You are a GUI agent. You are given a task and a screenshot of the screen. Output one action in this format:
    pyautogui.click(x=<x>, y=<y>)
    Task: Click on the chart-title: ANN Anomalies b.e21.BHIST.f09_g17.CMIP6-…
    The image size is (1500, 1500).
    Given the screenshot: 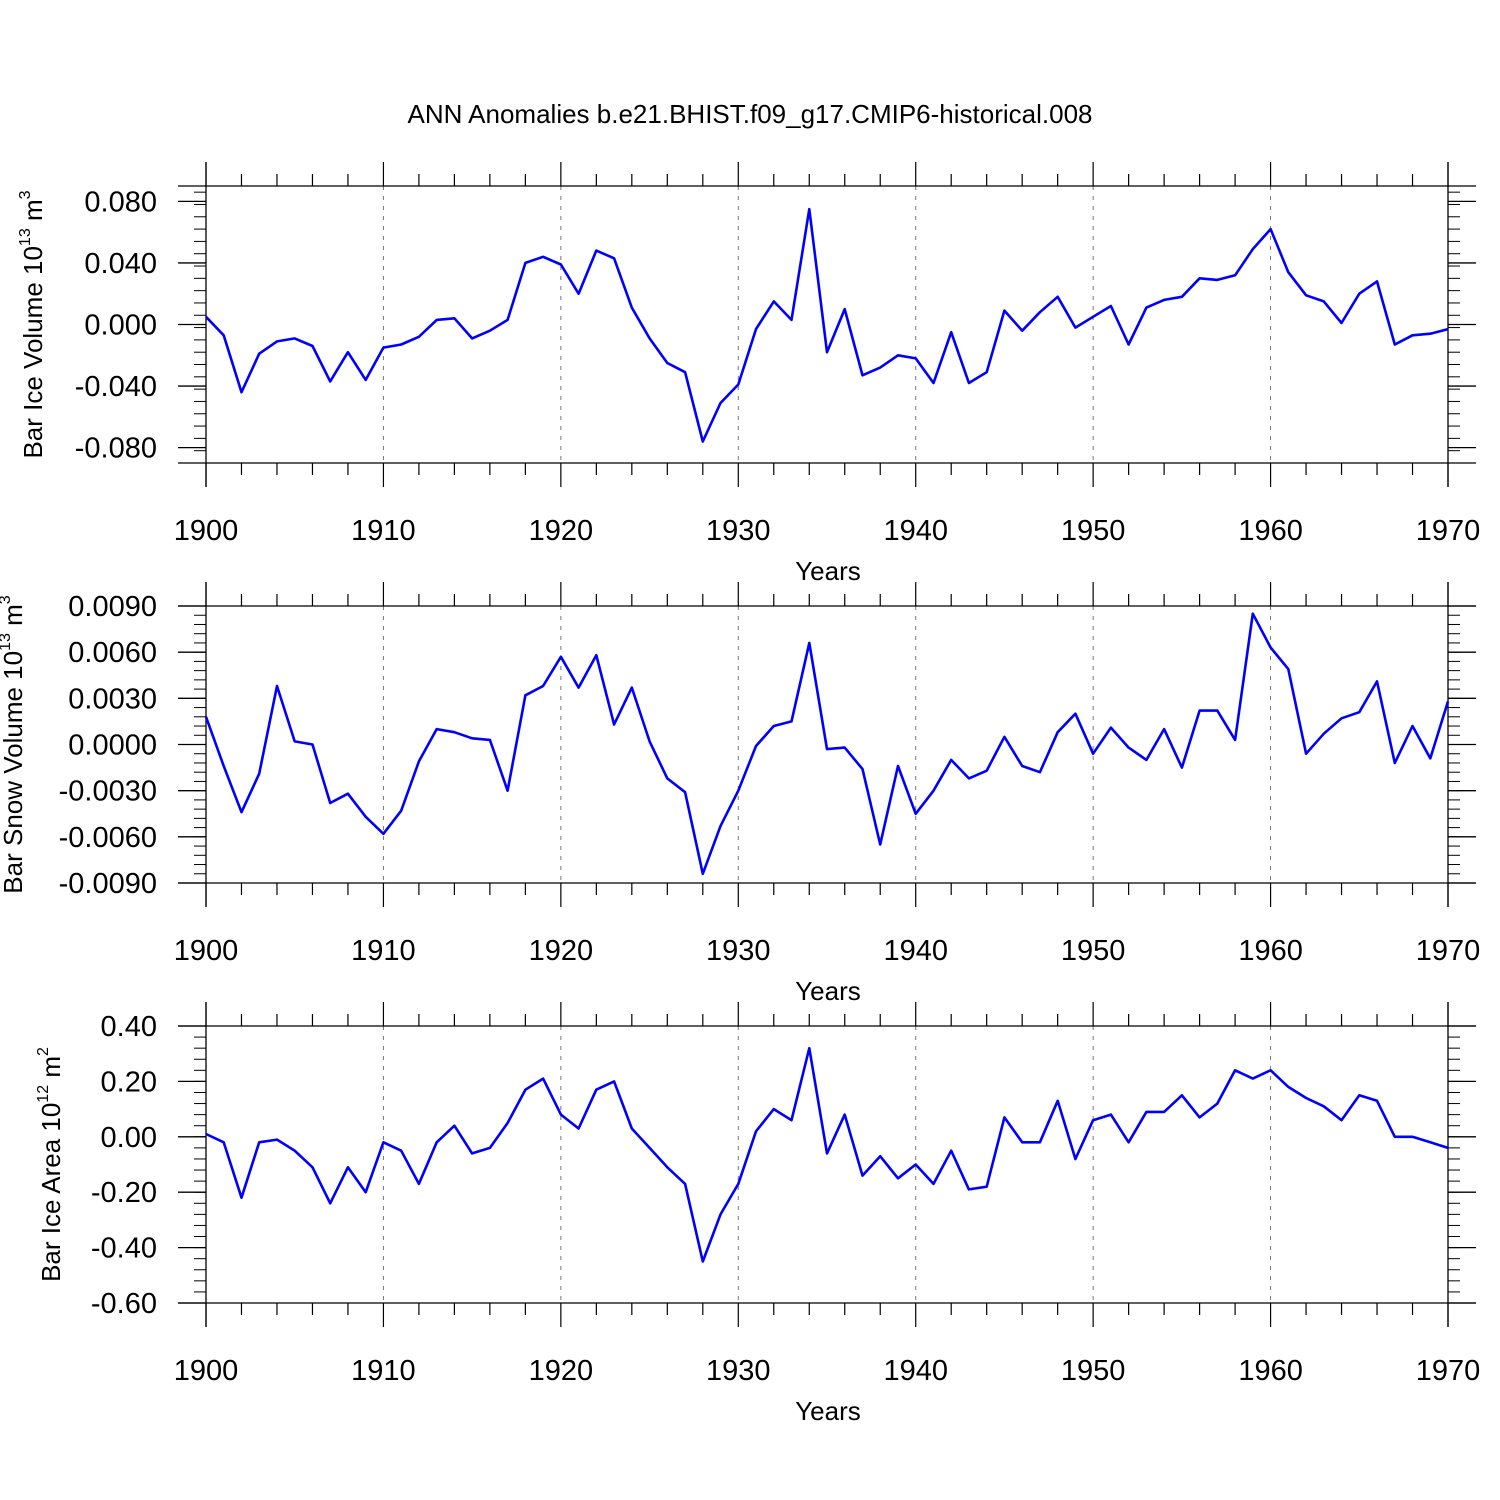 What is the action you would take?
    pyautogui.click(x=749, y=114)
    